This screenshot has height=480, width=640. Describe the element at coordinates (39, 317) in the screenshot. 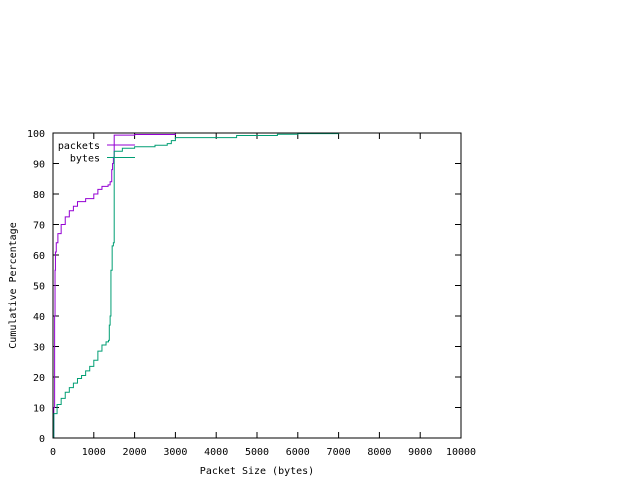

I see `y-tick-label: 40` at that location.